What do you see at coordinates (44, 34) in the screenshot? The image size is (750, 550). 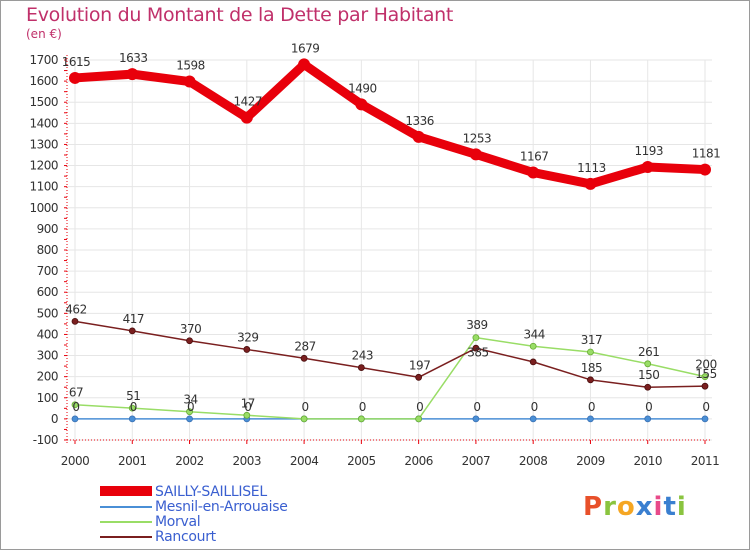 I see `chart-subtitle: (en €)` at bounding box center [44, 34].